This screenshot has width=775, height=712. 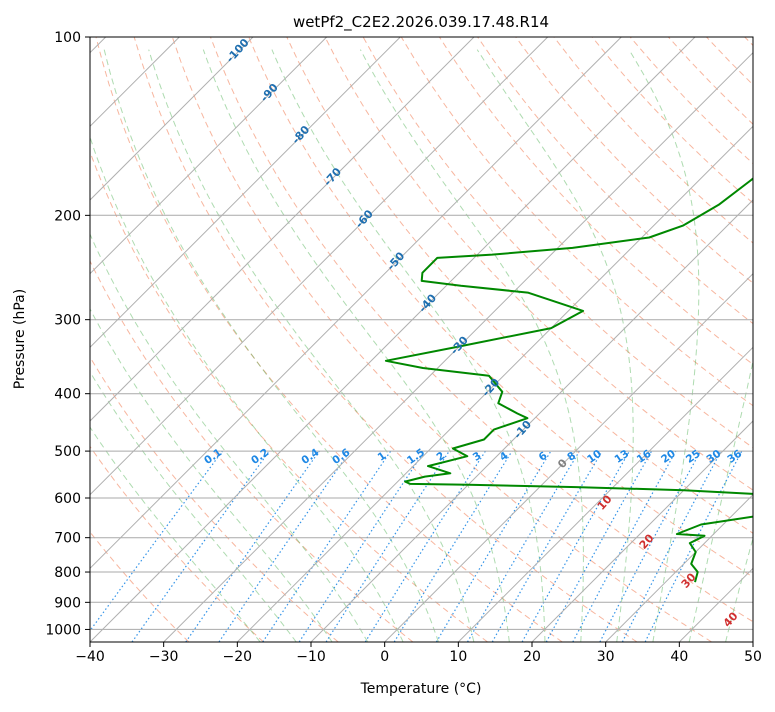 I want to click on x-tick-label: 50, so click(x=753, y=657).